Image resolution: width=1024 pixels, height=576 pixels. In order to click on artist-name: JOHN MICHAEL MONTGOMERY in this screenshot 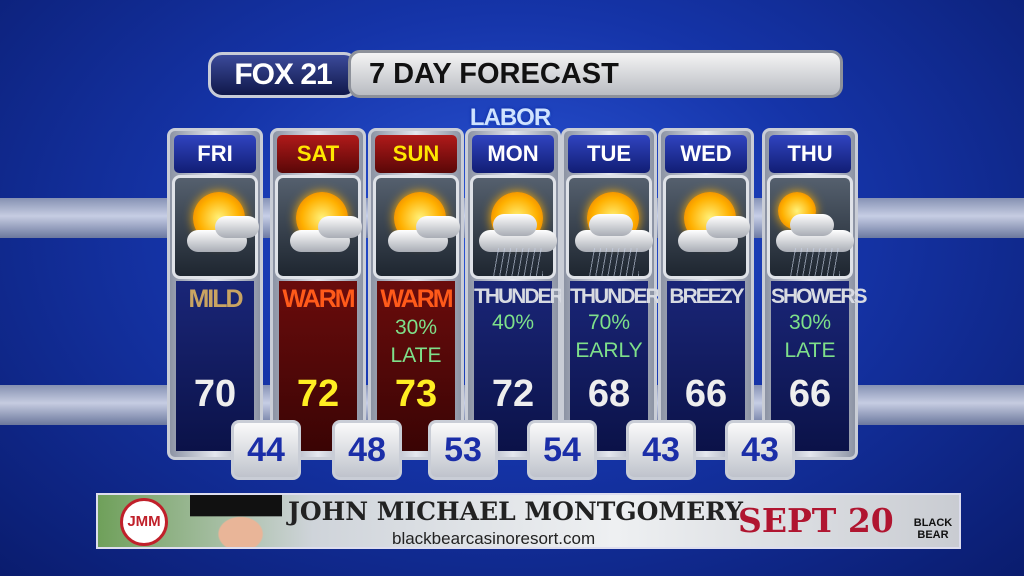, I will do `click(516, 511)`.